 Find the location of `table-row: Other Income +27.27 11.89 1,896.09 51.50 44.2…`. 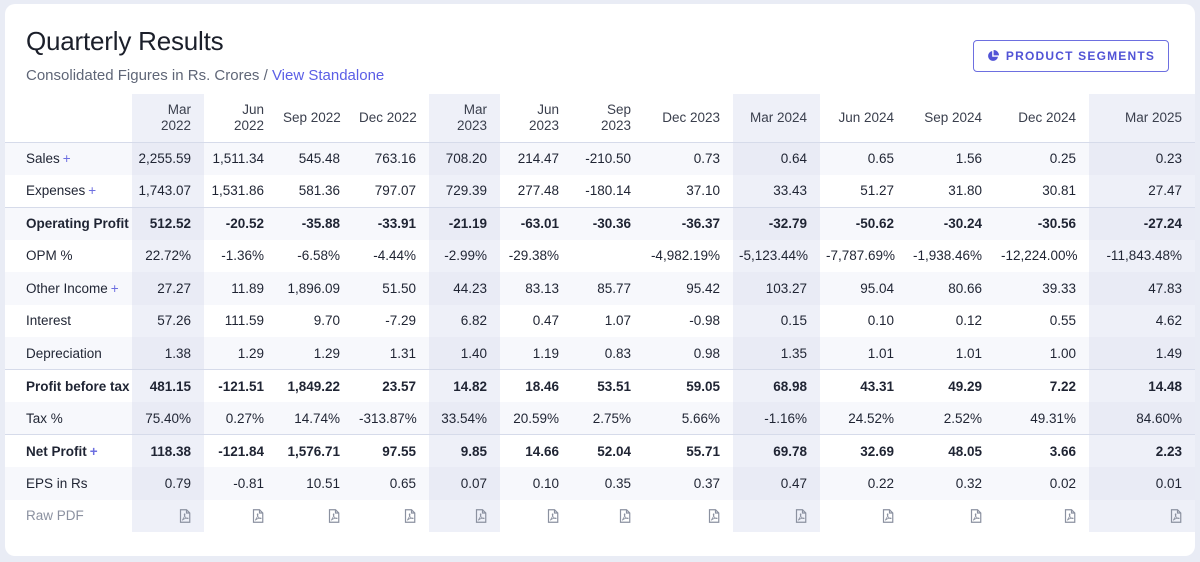

table-row: Other Income +27.27 11.89 1,896.09 51.50 44.2… is located at coordinates (600, 288).